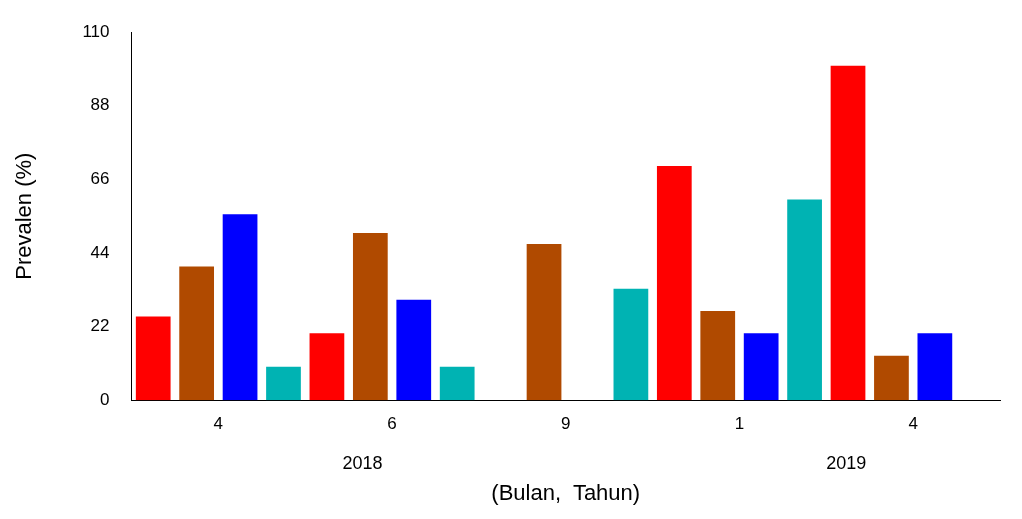  What do you see at coordinates (100, 252) in the screenshot?
I see `y-tick-label: 44` at bounding box center [100, 252].